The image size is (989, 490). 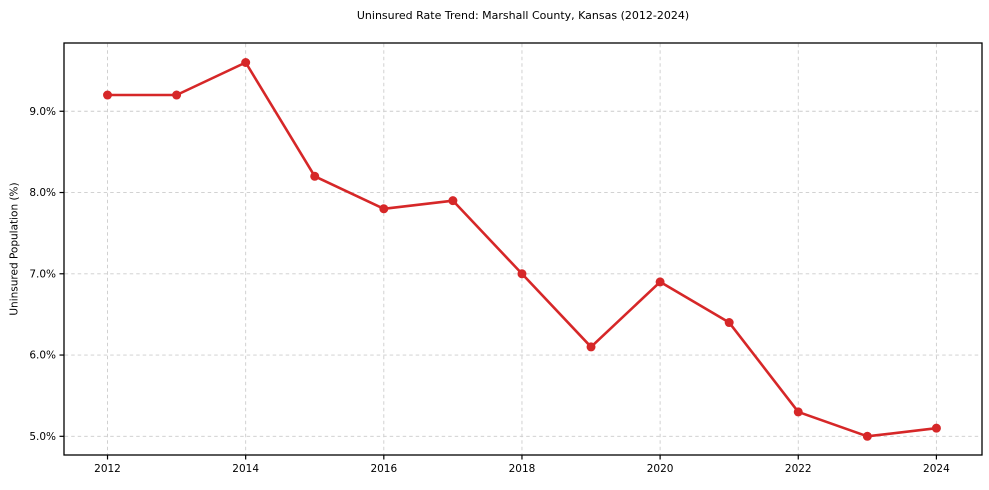 What do you see at coordinates (42, 112) in the screenshot?
I see `y-tick-label: 9.0%` at bounding box center [42, 112].